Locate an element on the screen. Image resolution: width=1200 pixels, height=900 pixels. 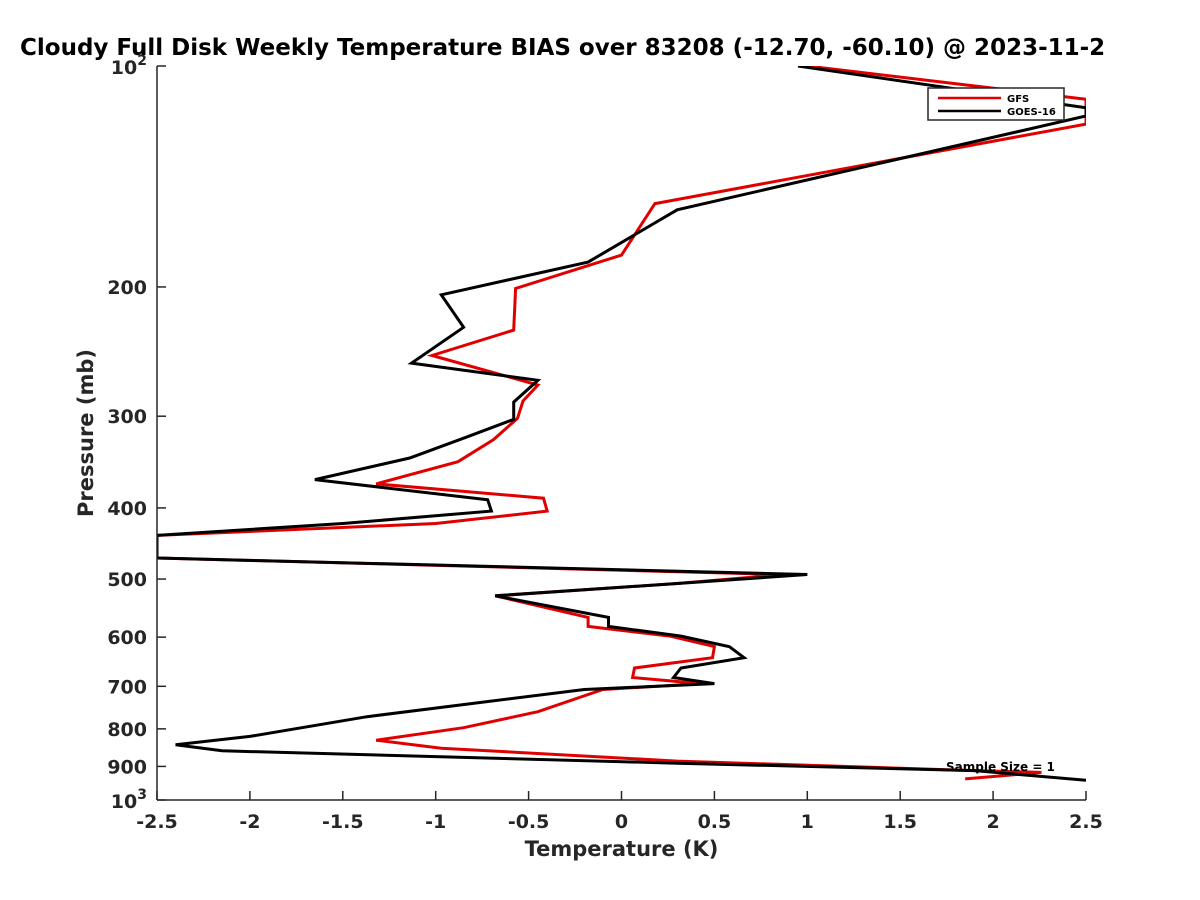
y-axis-label: Pressure (mb) is located at coordinates (86, 433).